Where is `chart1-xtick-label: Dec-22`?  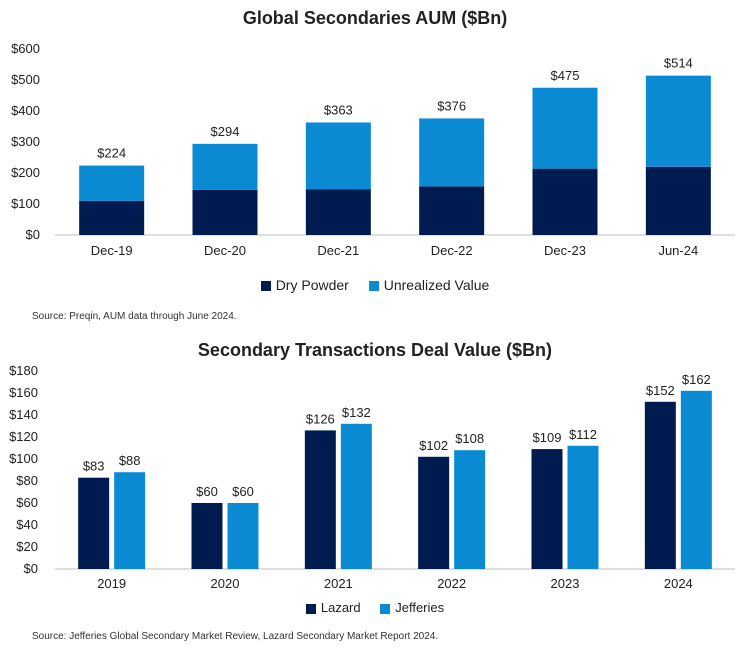 chart1-xtick-label: Dec-22 is located at coordinates (452, 250).